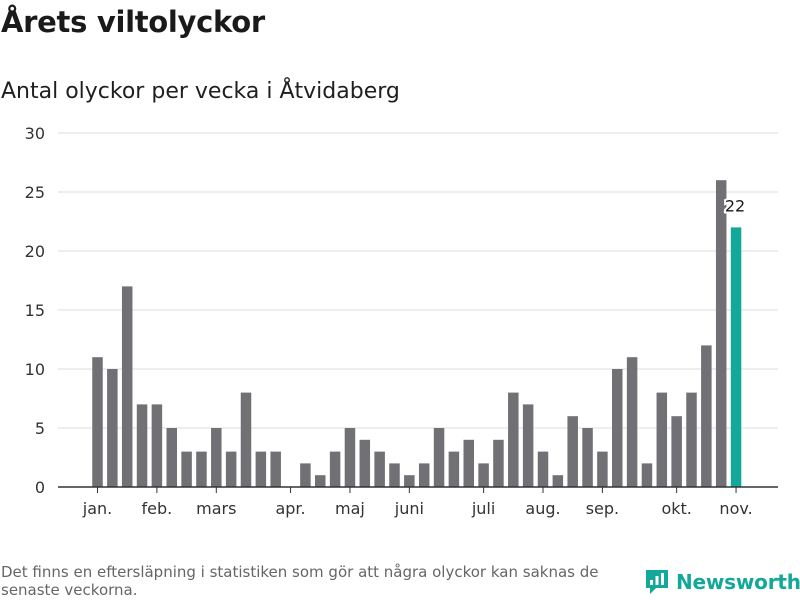 This screenshot has height=600, width=800. Describe the element at coordinates (736, 357) in the screenshot. I see `highlight-bar` at that location.